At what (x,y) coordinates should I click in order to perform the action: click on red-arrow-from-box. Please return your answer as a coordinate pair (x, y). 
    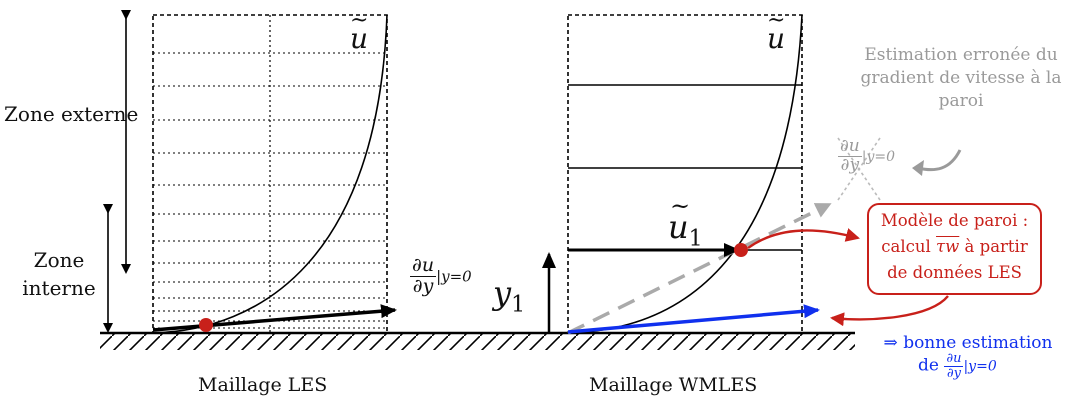
    Looking at the image, I should click on (889, 311).